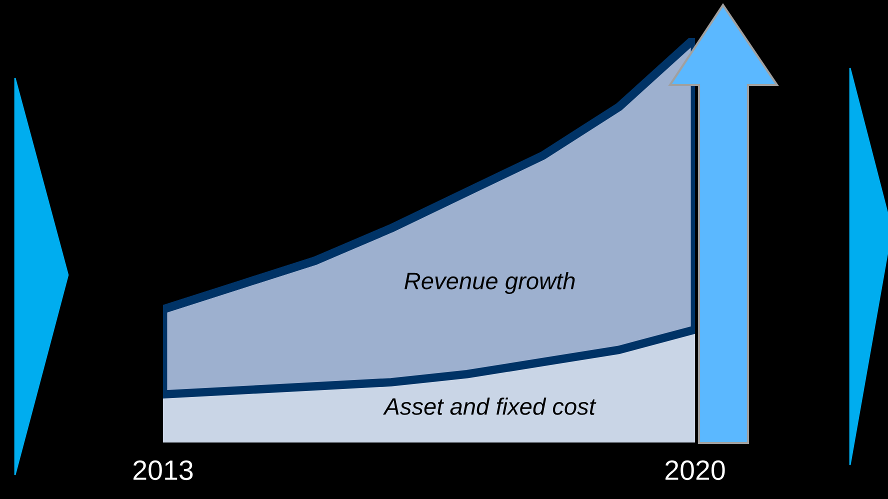  I want to click on series-label: Asset and fixed cost, so click(489, 406).